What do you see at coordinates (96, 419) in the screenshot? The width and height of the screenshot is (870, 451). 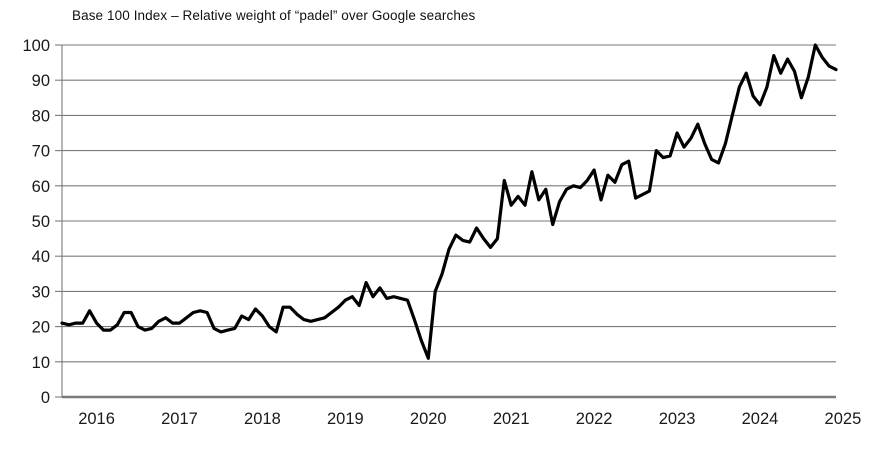 I see `x-axis-tick-label: 2016` at bounding box center [96, 419].